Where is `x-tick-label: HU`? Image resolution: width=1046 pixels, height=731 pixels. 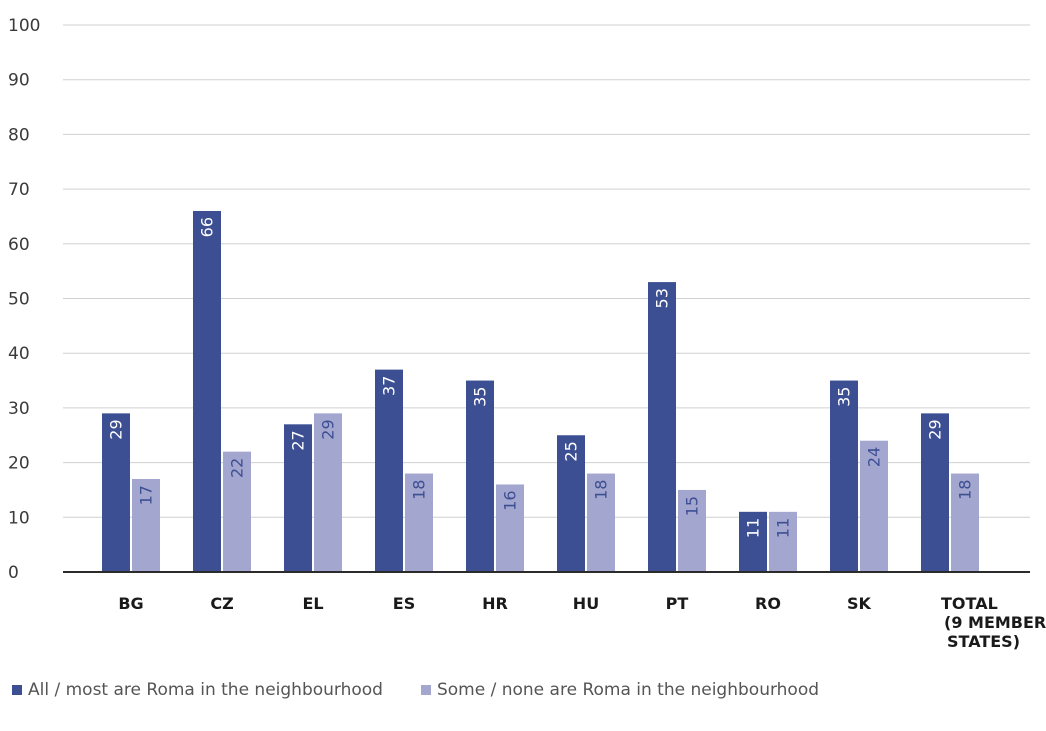
x-tick-label: HU is located at coordinates (586, 603).